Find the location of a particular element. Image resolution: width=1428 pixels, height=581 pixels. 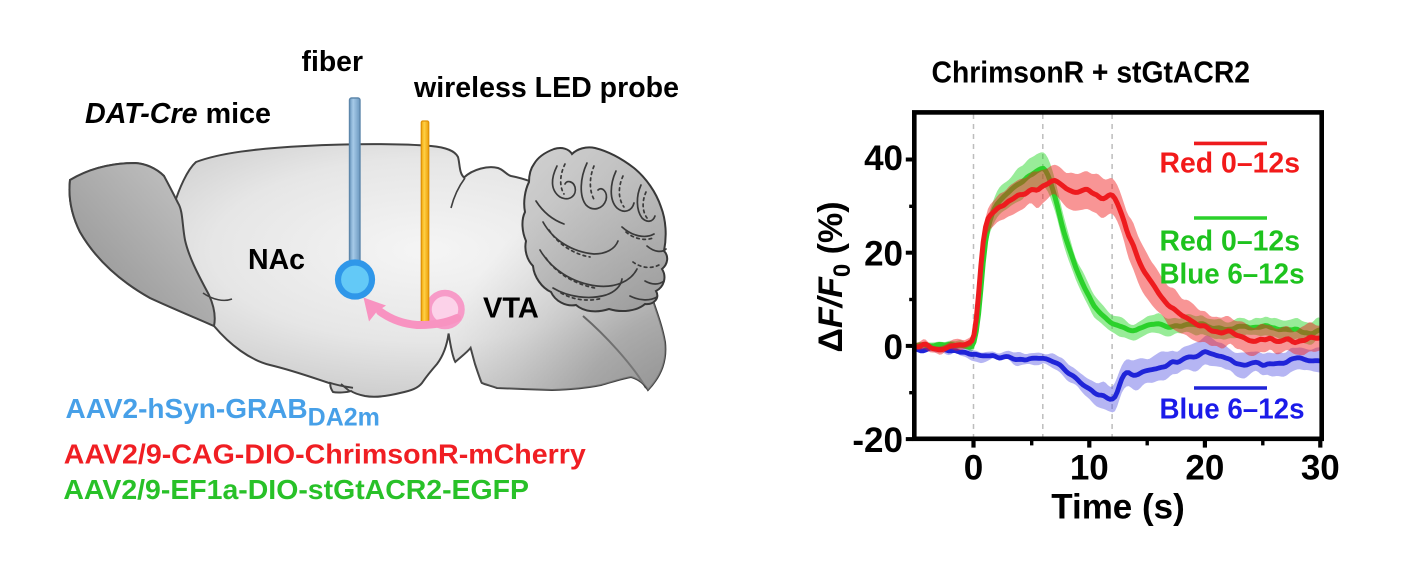

svg-text: NAc is located at coordinates (276, 260).